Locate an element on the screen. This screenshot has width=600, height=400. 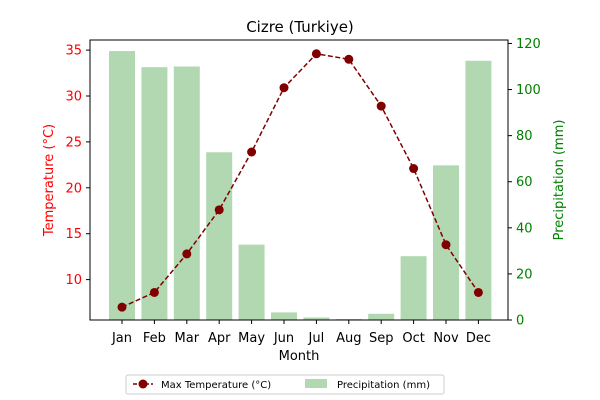
temperature-point-jan is located at coordinates (122, 307).